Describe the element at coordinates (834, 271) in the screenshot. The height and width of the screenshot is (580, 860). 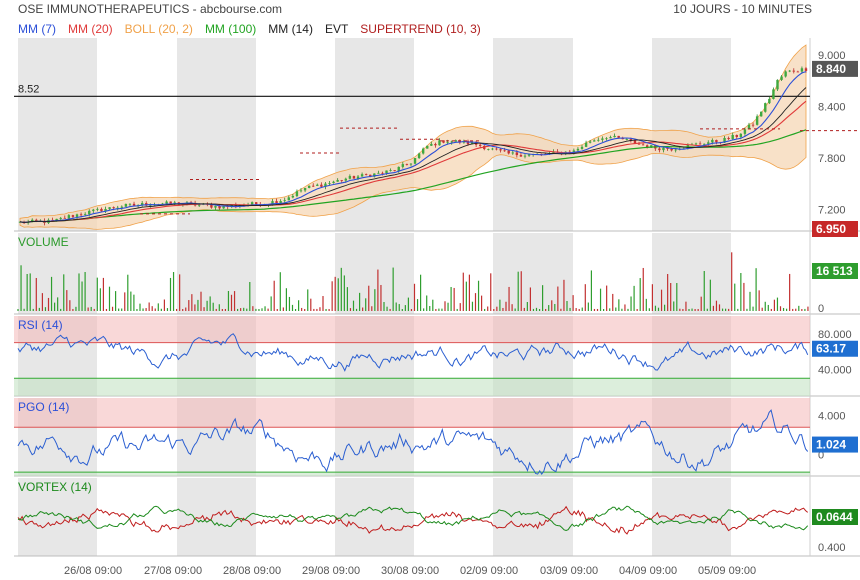
I see `volume-badge: 16 513` at that location.